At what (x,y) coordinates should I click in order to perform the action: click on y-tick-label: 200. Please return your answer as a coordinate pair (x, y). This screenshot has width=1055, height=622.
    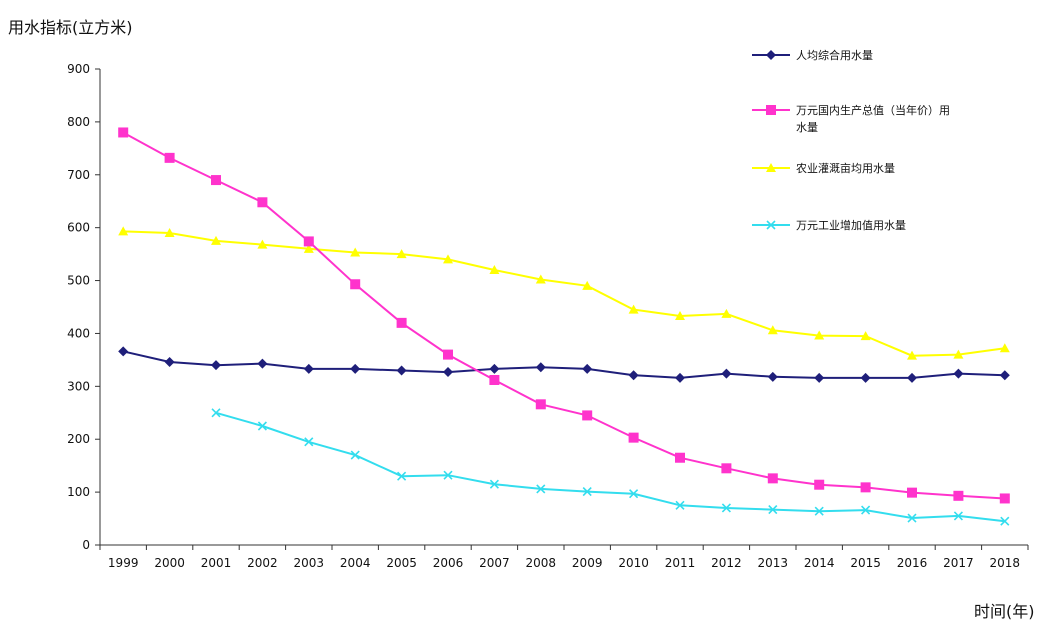
    Looking at the image, I should click on (78, 439).